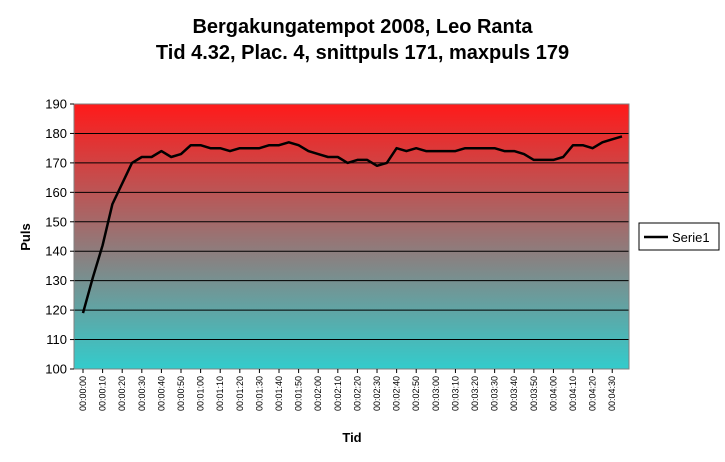  What do you see at coordinates (83, 393) in the screenshot?
I see `x-tick-label: 00:00:00` at bounding box center [83, 393].